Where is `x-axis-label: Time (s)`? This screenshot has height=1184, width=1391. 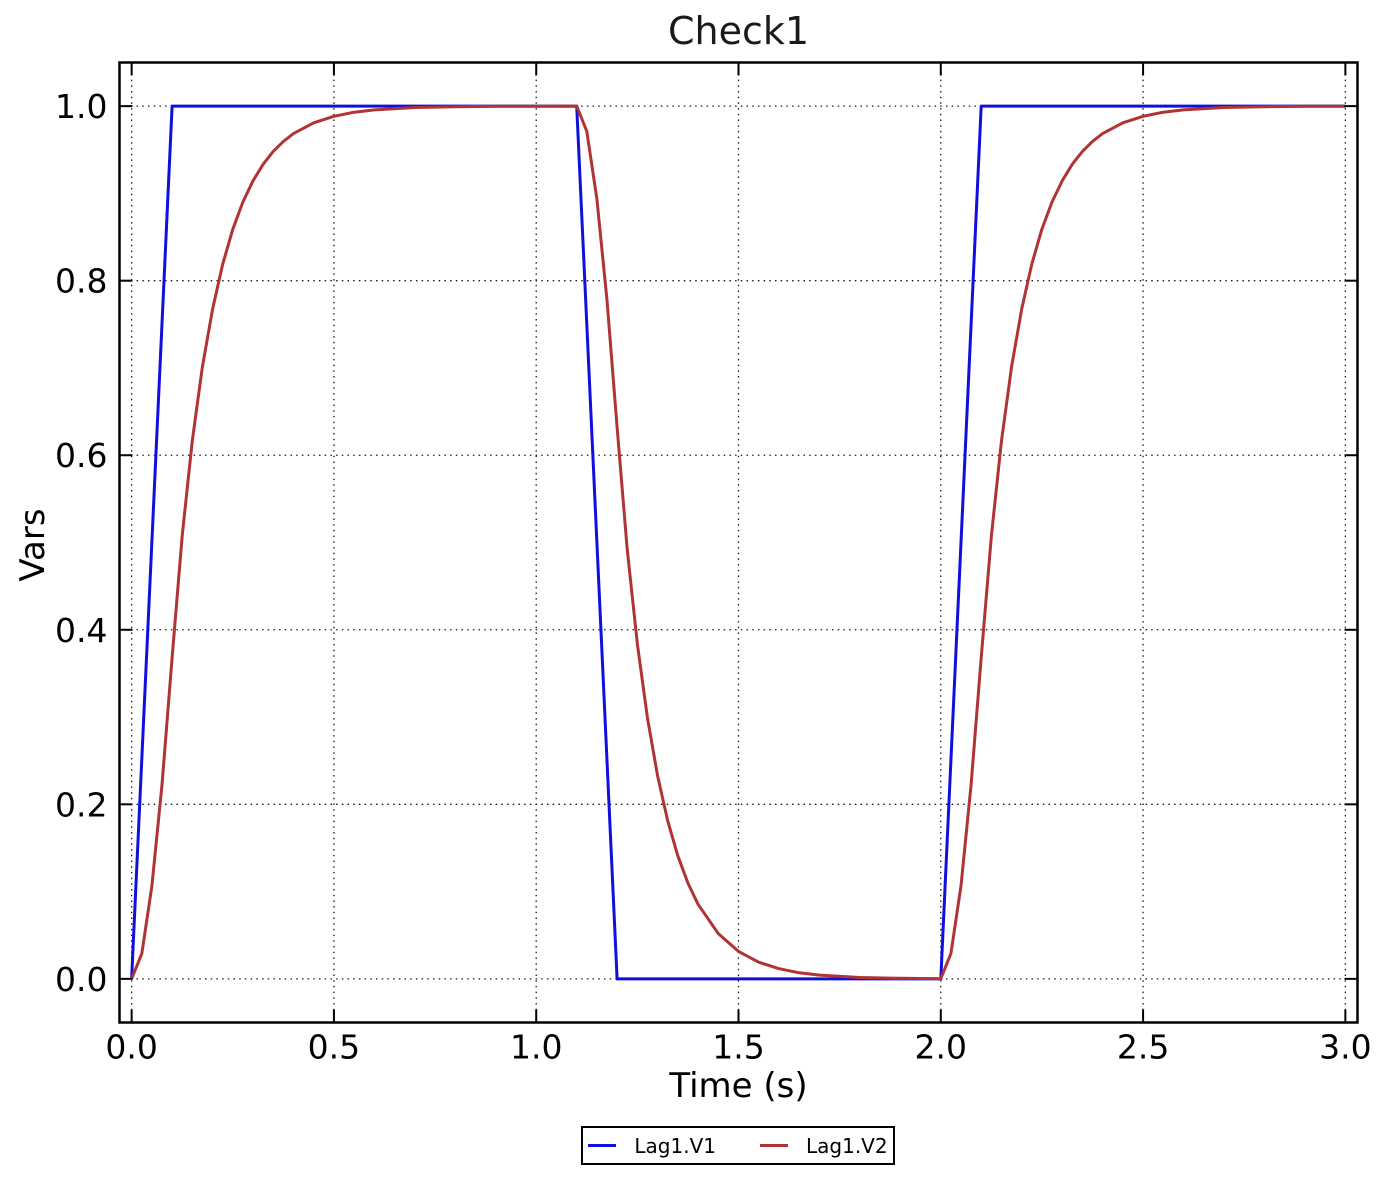 x-axis-label: Time (s) is located at coordinates (738, 1086).